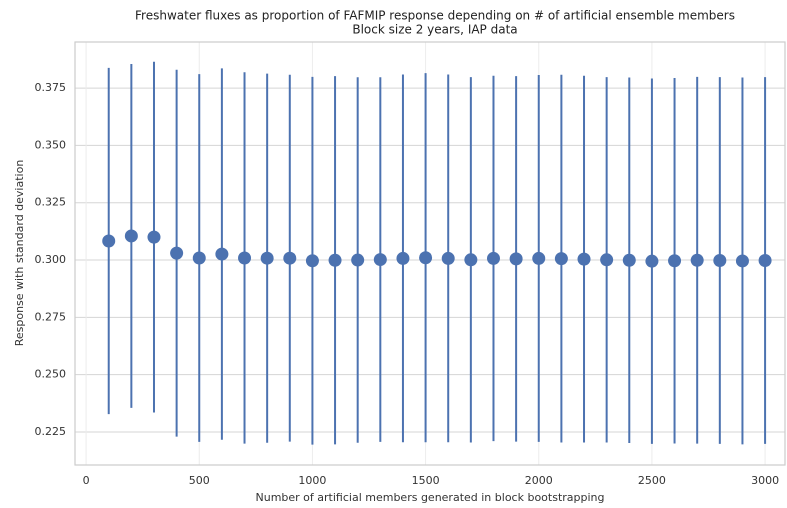  What do you see at coordinates (426, 480) in the screenshot?
I see `x-tick-label: 1500` at bounding box center [426, 480].